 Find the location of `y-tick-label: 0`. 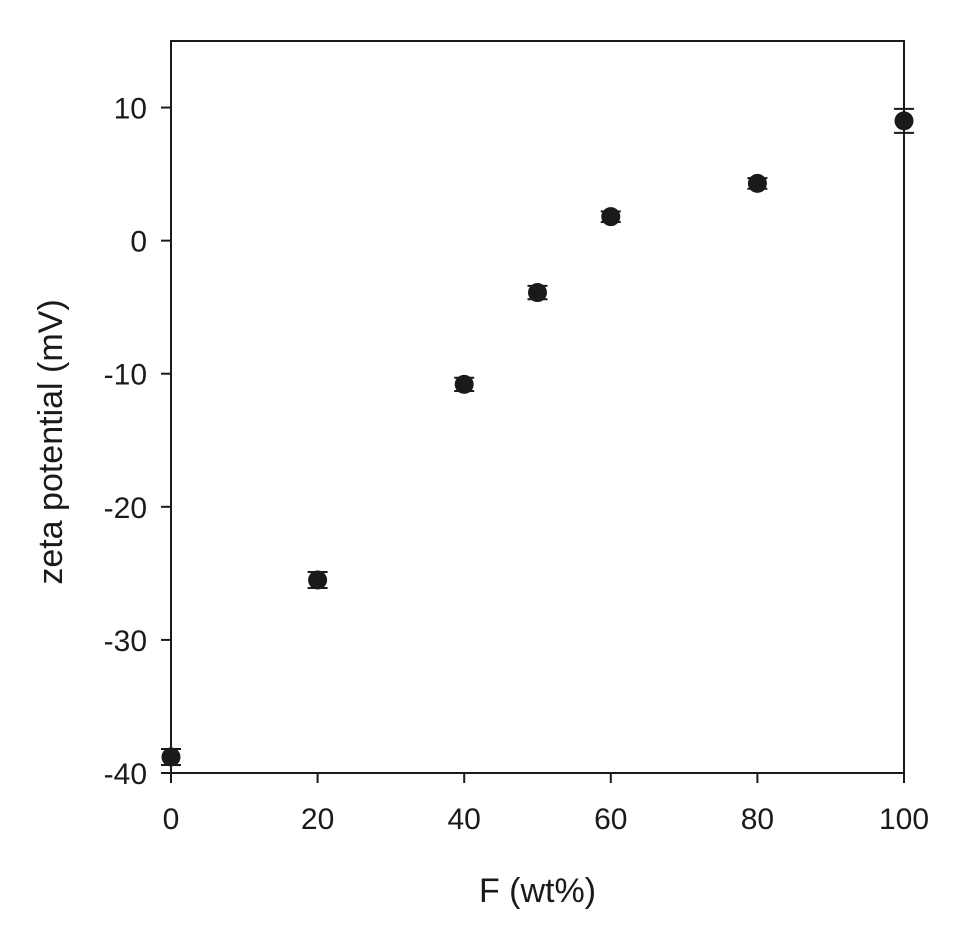

y-tick-label: 0 is located at coordinates (138, 242).